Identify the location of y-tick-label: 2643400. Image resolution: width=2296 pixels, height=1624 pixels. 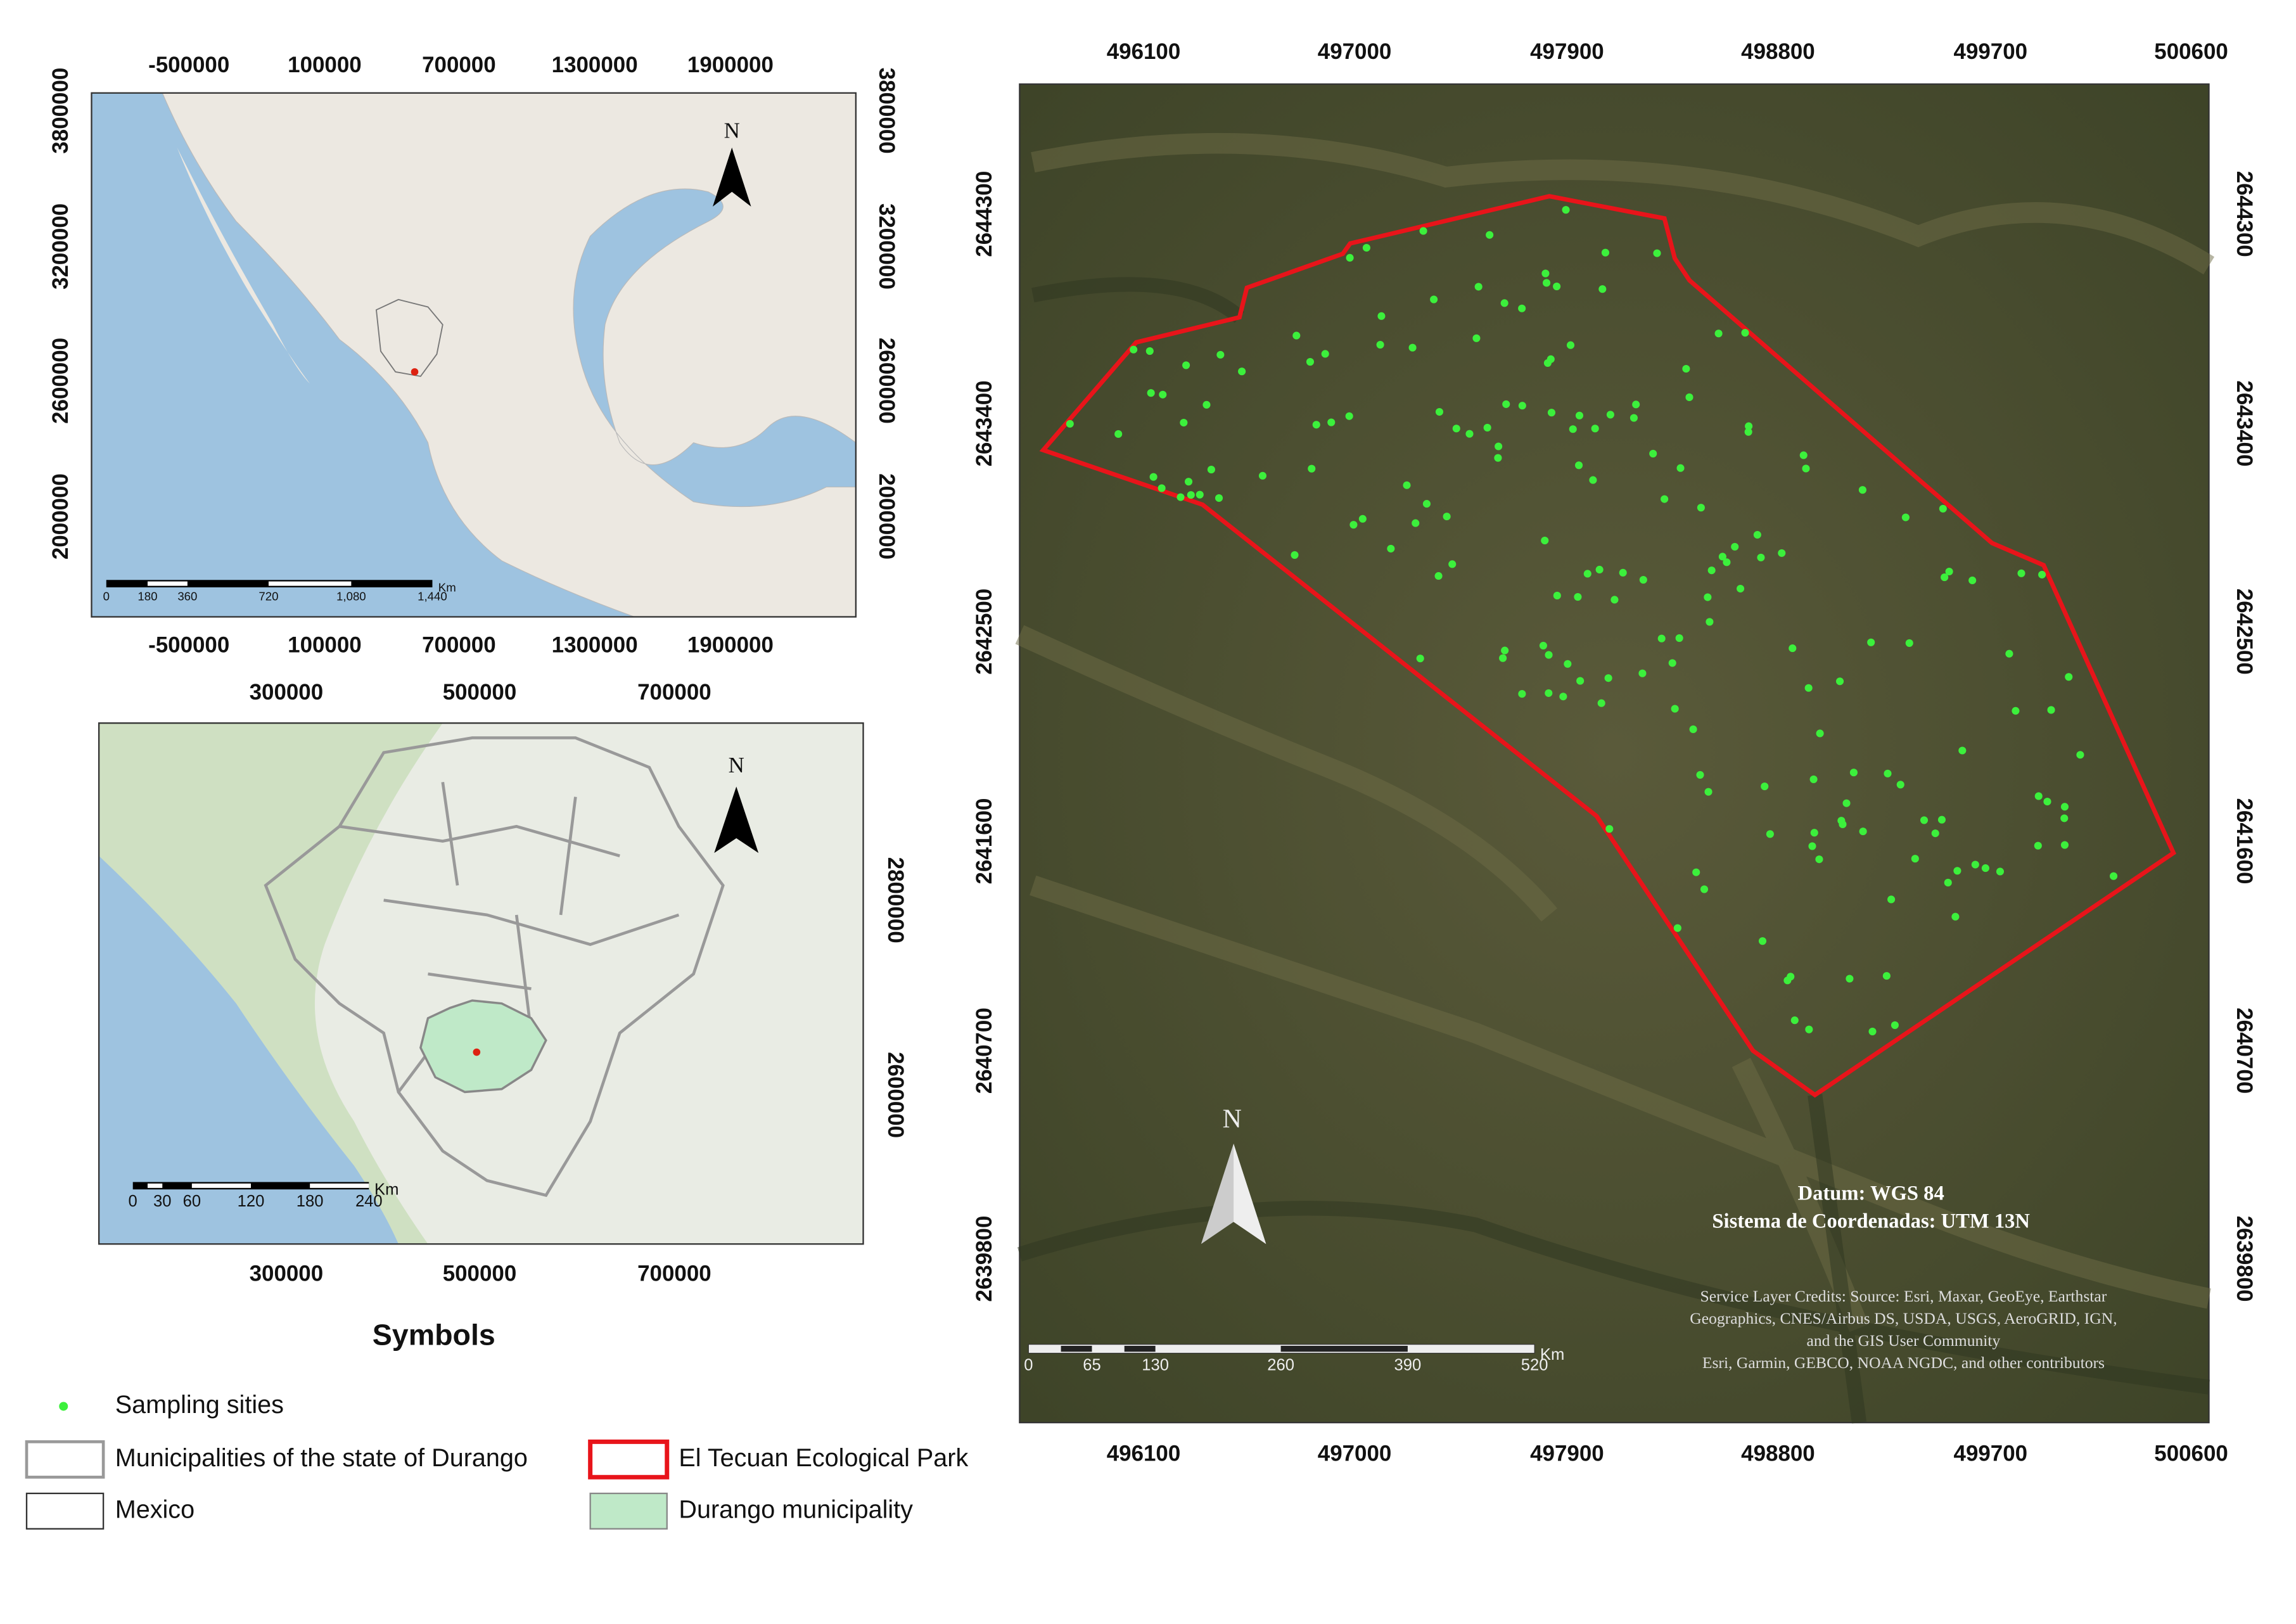
(984, 423).